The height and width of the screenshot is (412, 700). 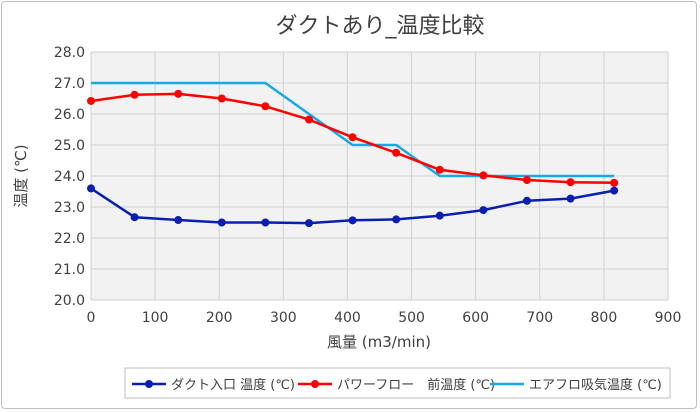 What do you see at coordinates (91, 318) in the screenshot?
I see `x-tick-label: 0` at bounding box center [91, 318].